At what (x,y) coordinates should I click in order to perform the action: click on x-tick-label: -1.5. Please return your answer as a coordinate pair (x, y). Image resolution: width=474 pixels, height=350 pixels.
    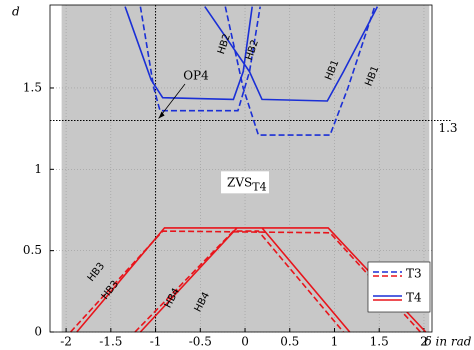
    Looking at the image, I should click on (110, 342).